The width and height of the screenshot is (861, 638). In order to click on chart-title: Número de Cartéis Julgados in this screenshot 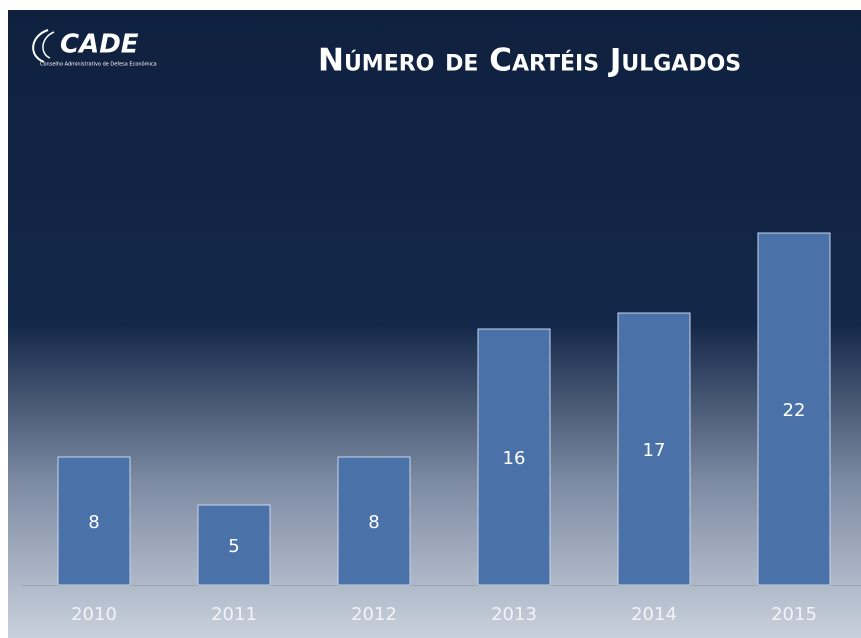, I will do `click(529, 61)`.